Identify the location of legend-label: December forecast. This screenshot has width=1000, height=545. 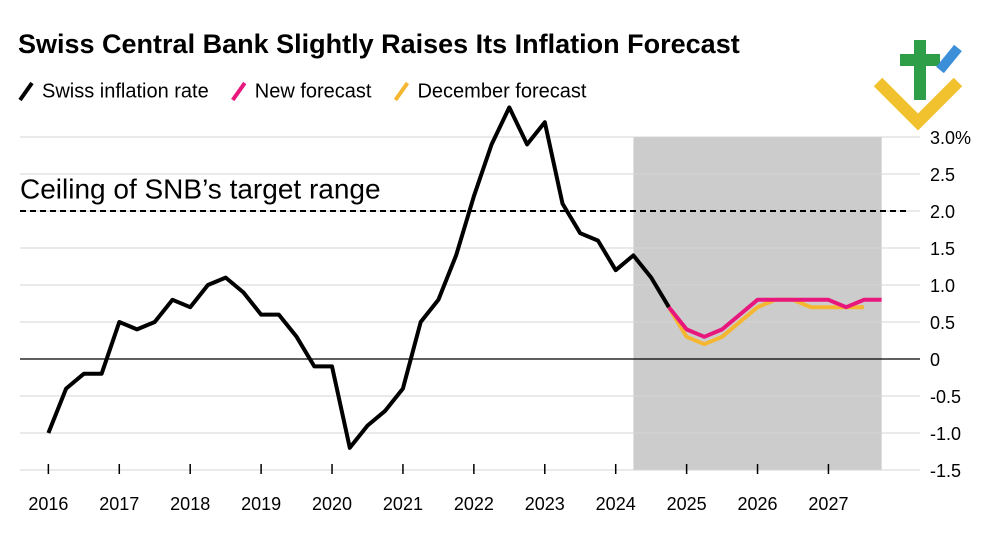
(501, 91).